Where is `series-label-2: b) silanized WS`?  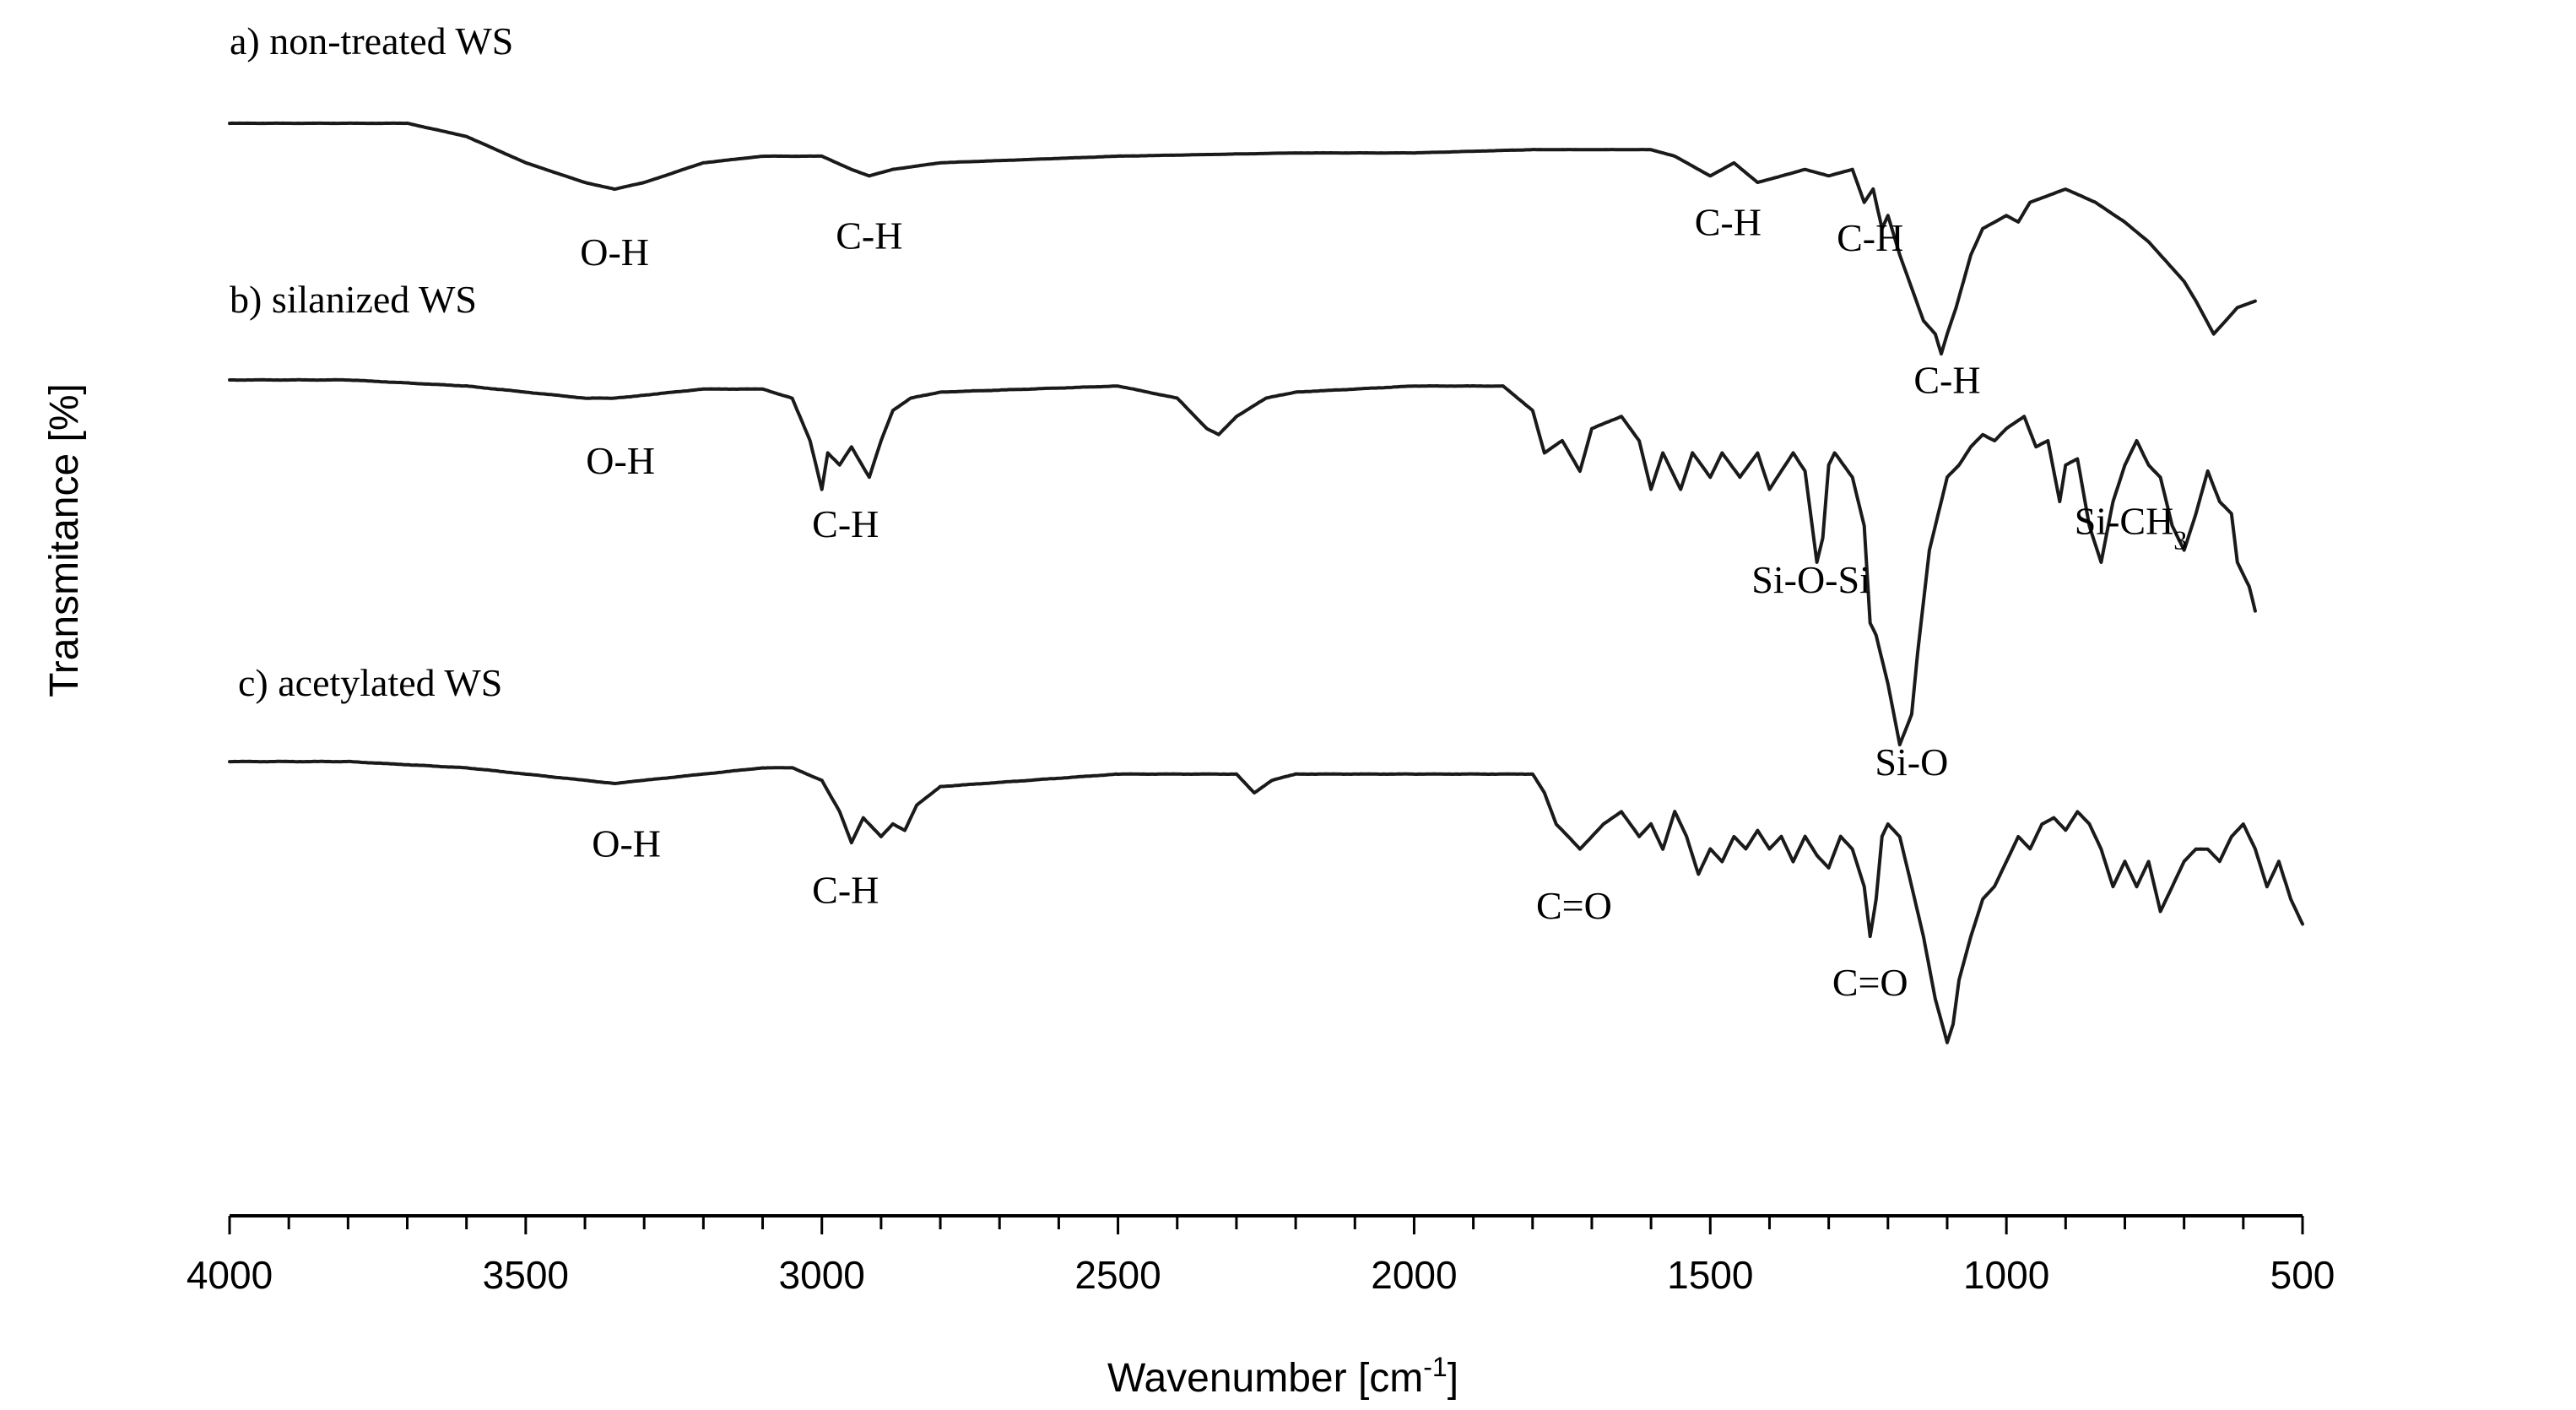
series-label-2: b) silanized WS is located at coordinates (353, 299).